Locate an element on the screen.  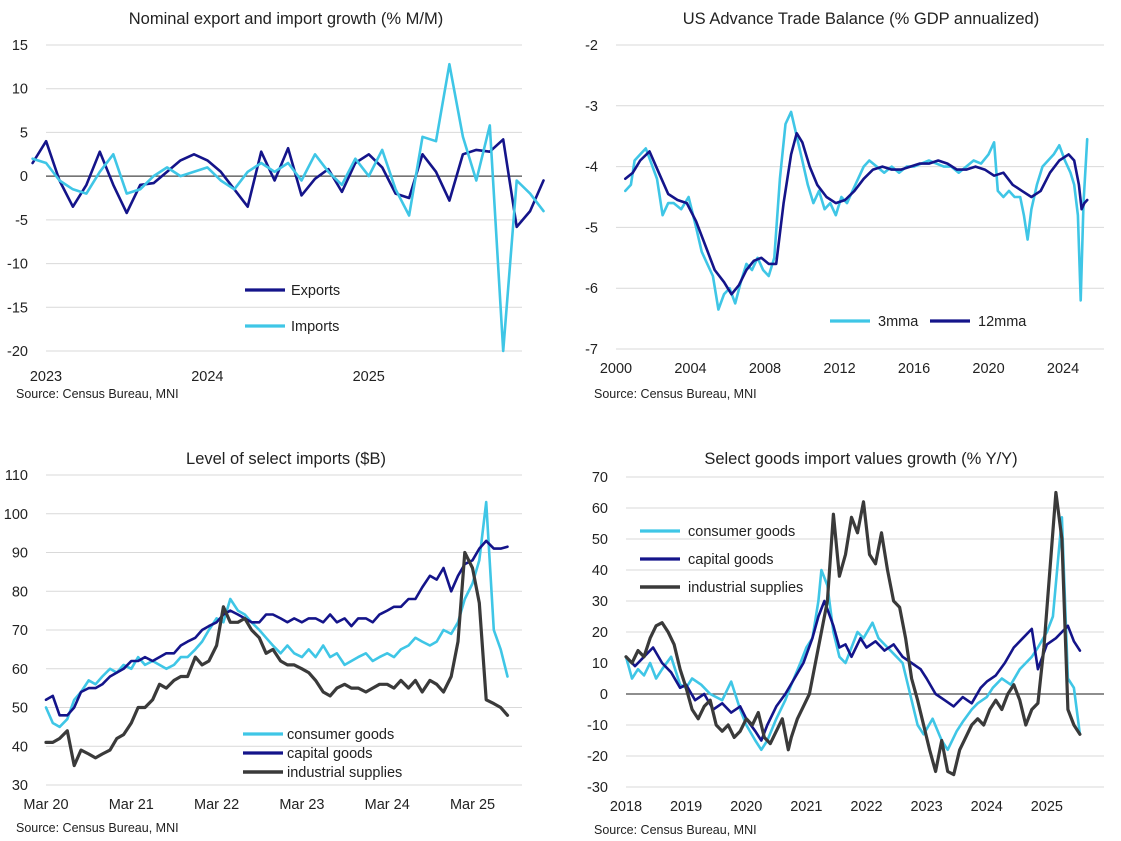
x-tick-label: Mar 23 is located at coordinates (301, 805).